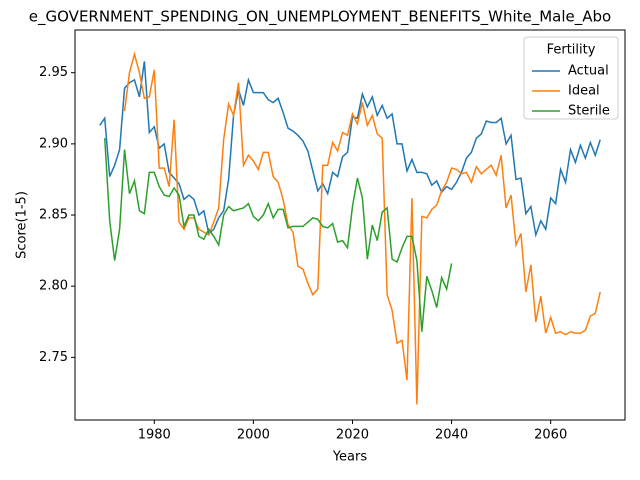  I want to click on x-tick-label: 2000, so click(253, 435).